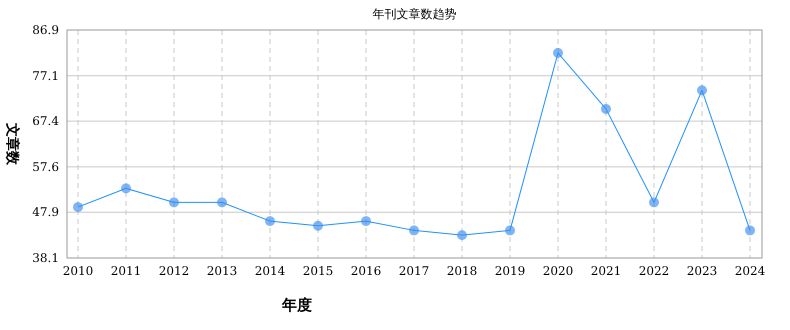  What do you see at coordinates (750, 271) in the screenshot?
I see `x-tick-label: 2024` at bounding box center [750, 271].